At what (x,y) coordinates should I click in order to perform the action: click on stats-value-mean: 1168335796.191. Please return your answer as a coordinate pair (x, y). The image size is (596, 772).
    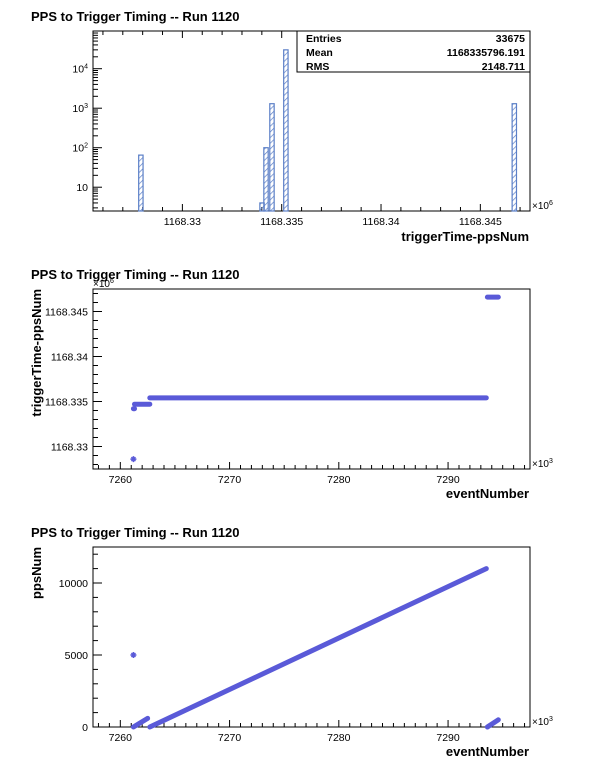
    Looking at the image, I should click on (486, 53).